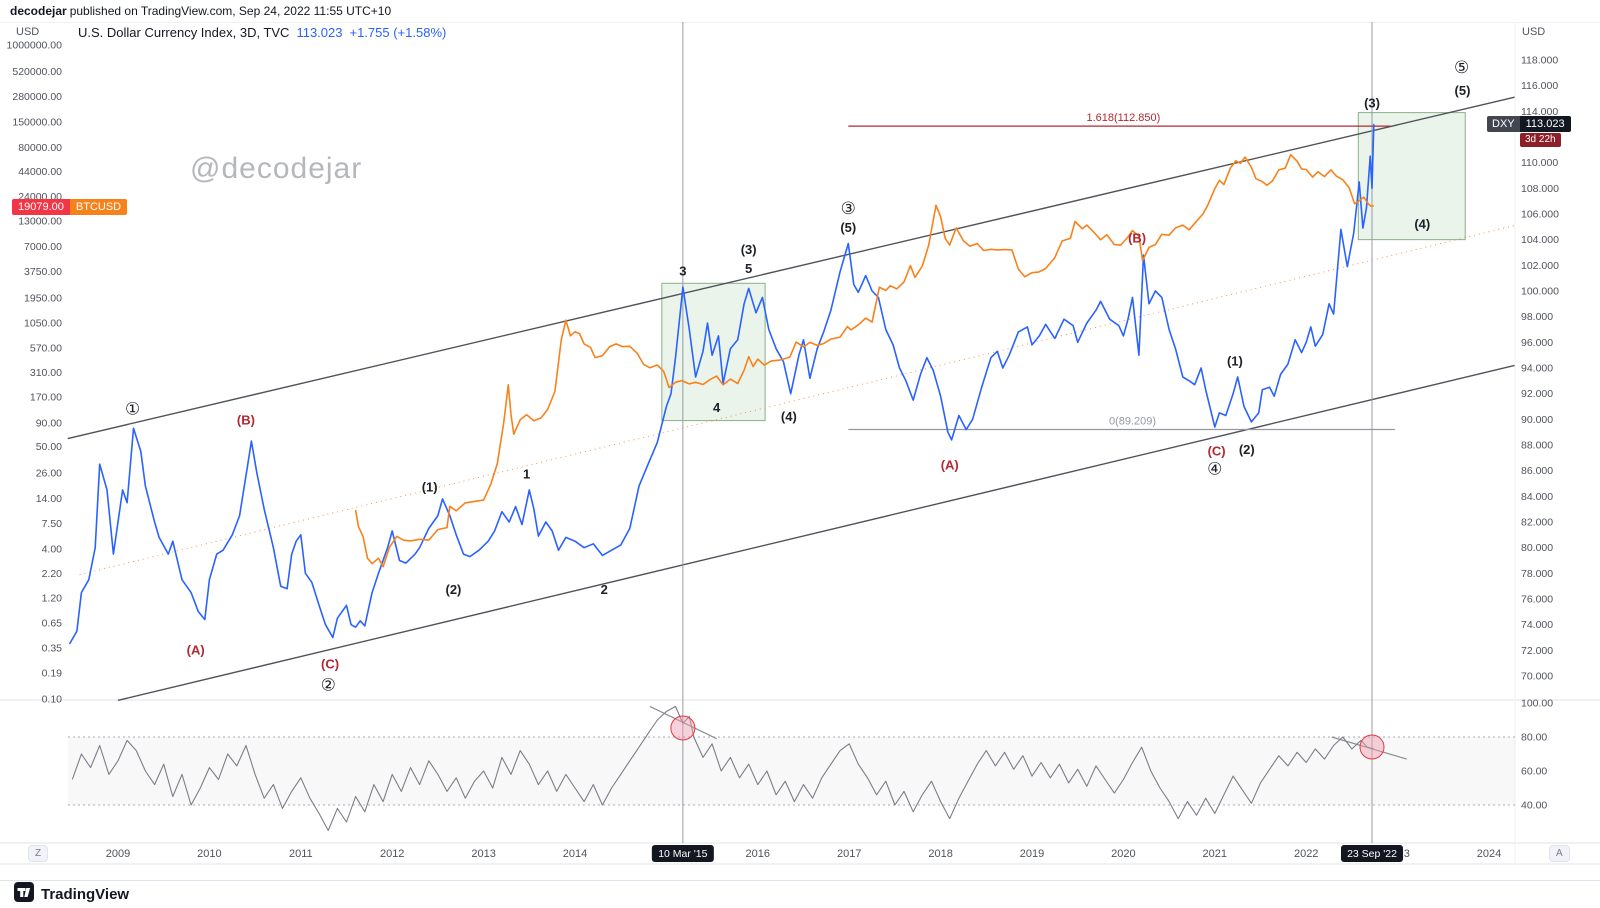  I want to click on right-axis-label: 102.000, so click(1540, 266).